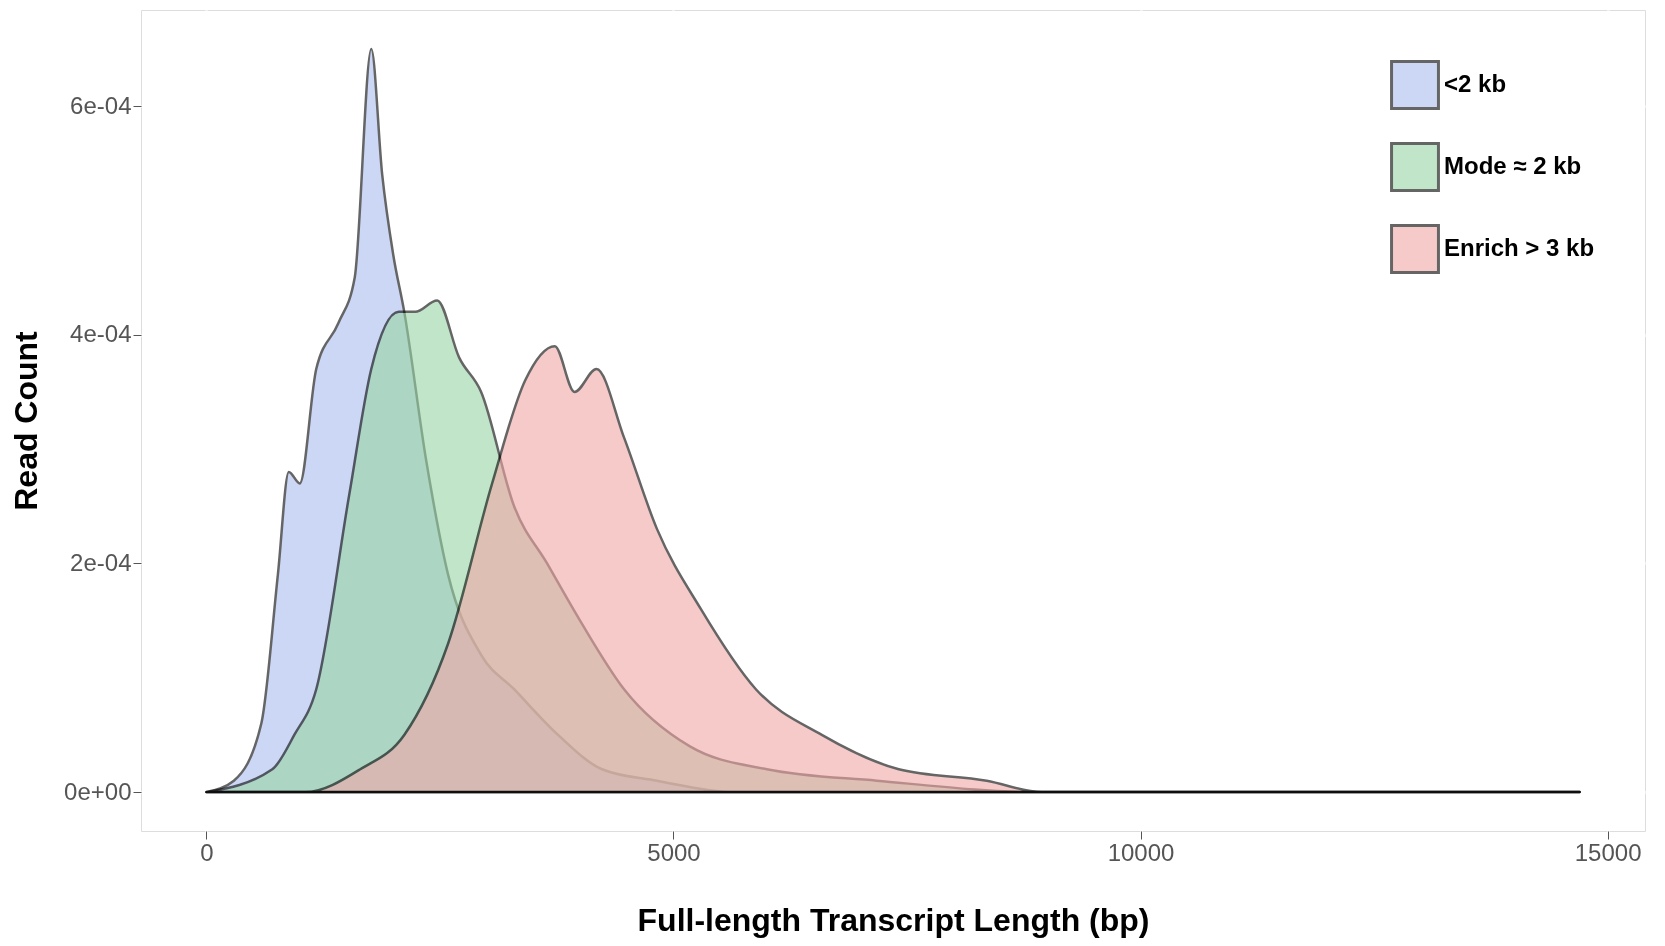 Image resolution: width=1665 pixels, height=946 pixels. Describe the element at coordinates (26, 420) in the screenshot. I see `y-axis-title: Read Count` at that location.